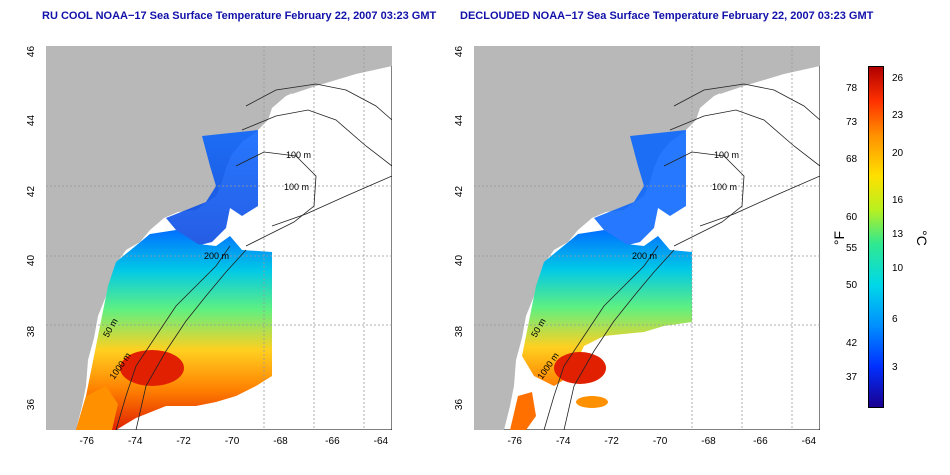  Describe the element at coordinates (852, 248) in the screenshot. I see `fahrenheit-tick: 55` at that location.